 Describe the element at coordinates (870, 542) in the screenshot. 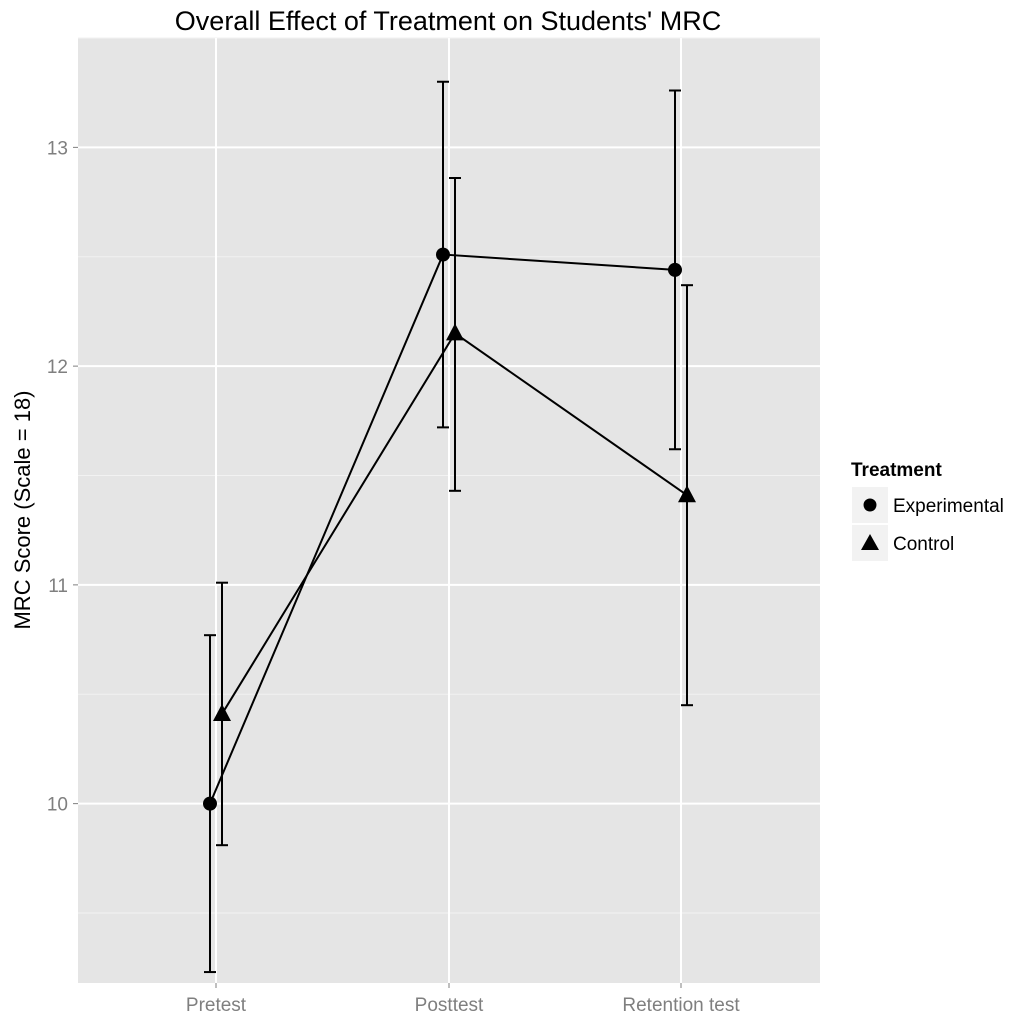

I see `legend-triangle-marker` at that location.